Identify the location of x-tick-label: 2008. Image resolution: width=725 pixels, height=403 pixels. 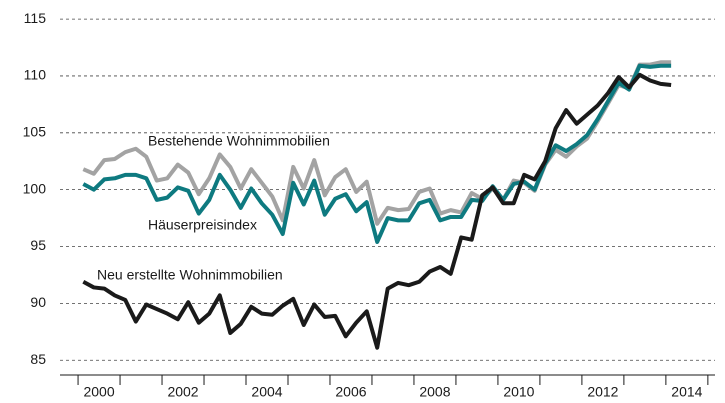
(434, 392).